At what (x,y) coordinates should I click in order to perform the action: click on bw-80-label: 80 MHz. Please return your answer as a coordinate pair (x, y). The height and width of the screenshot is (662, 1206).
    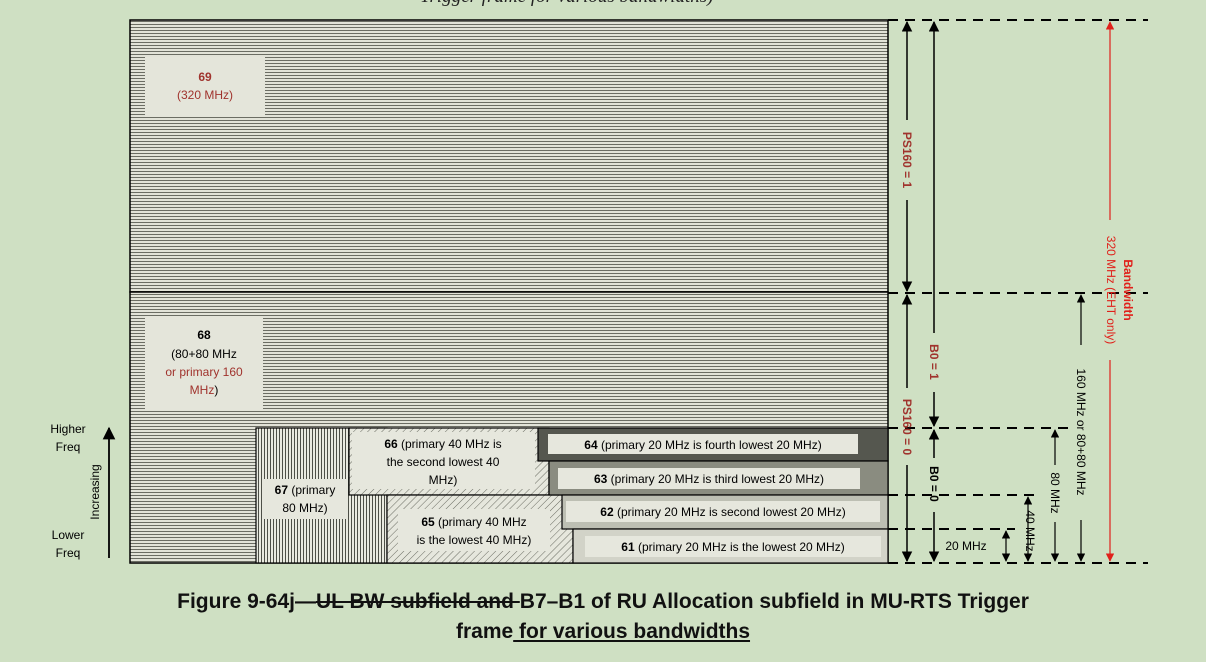
    Looking at the image, I should click on (1055, 492).